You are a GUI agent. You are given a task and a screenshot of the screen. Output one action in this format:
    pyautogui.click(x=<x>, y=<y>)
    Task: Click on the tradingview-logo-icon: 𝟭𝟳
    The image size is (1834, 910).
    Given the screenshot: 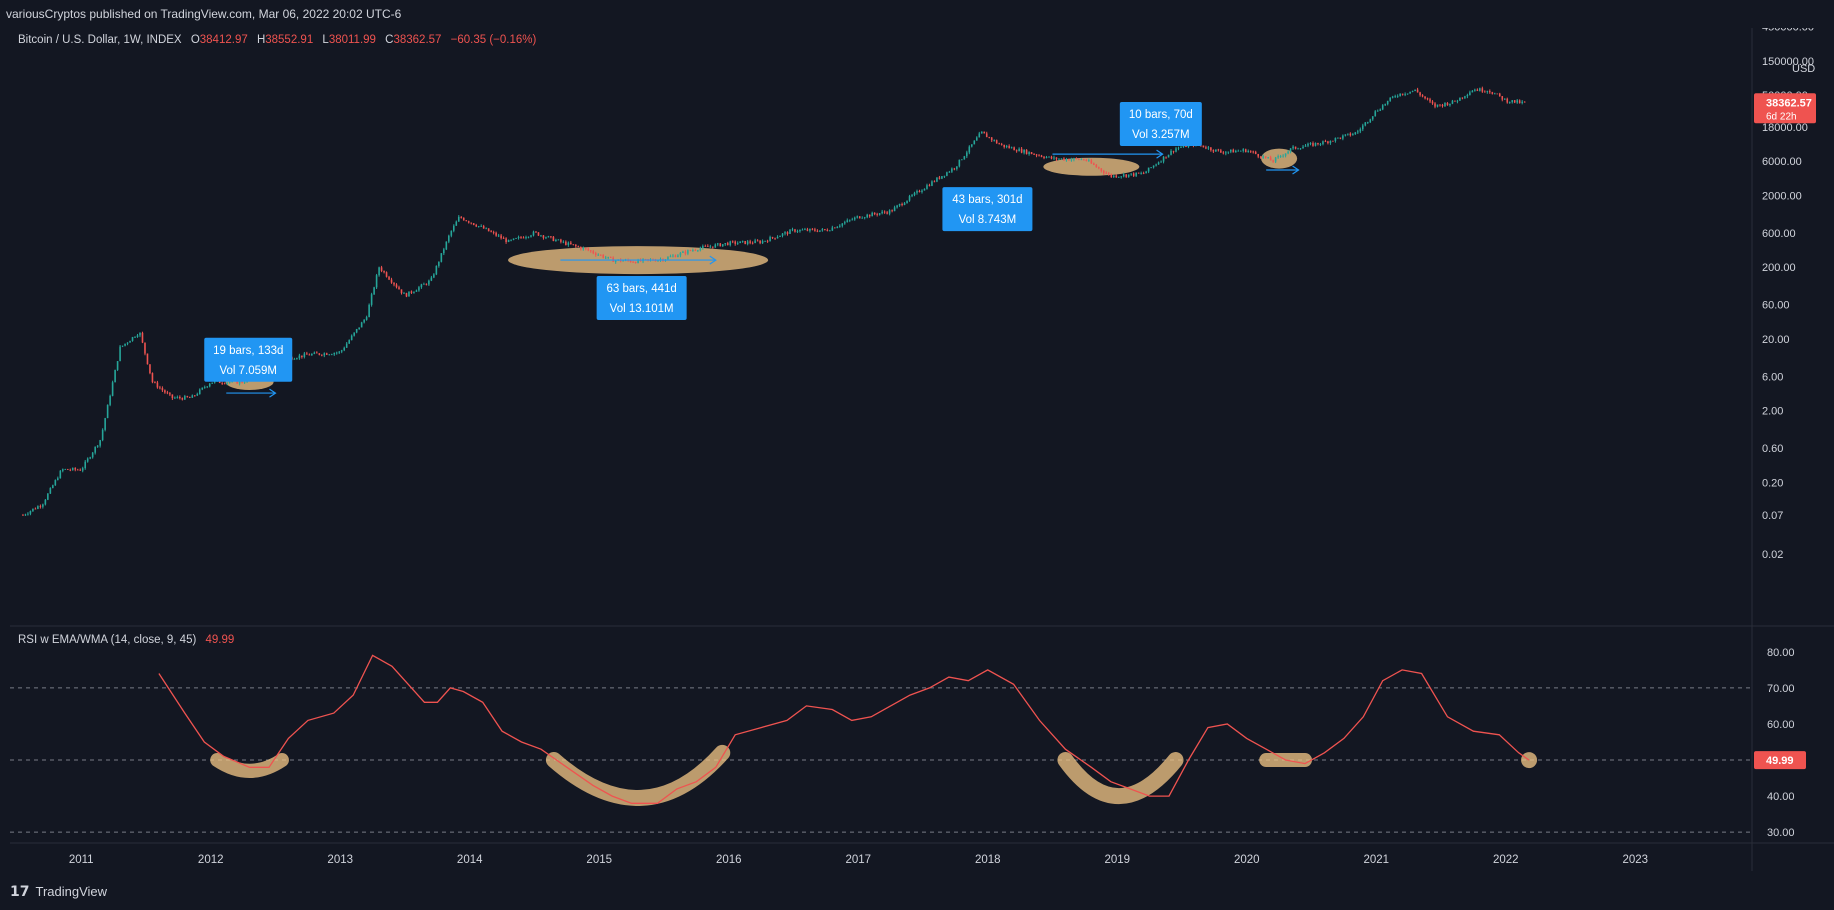 What is the action you would take?
    pyautogui.click(x=20, y=890)
    